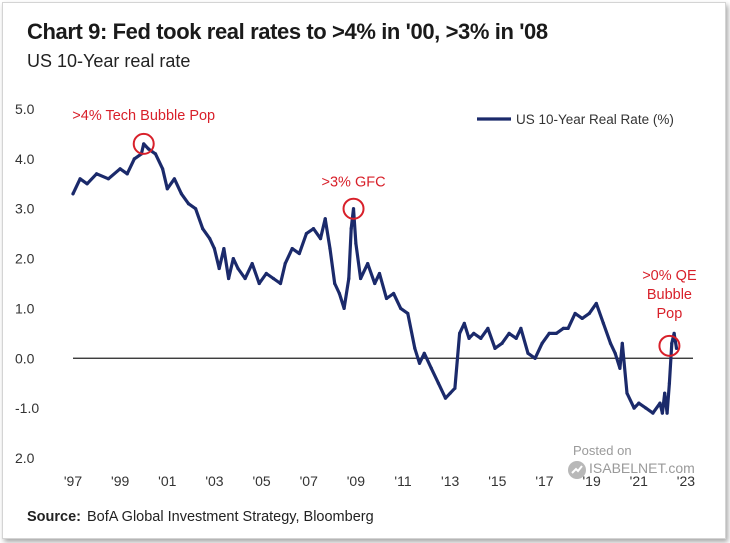  What do you see at coordinates (497, 481) in the screenshot?
I see `x-tick-label: '15` at bounding box center [497, 481].